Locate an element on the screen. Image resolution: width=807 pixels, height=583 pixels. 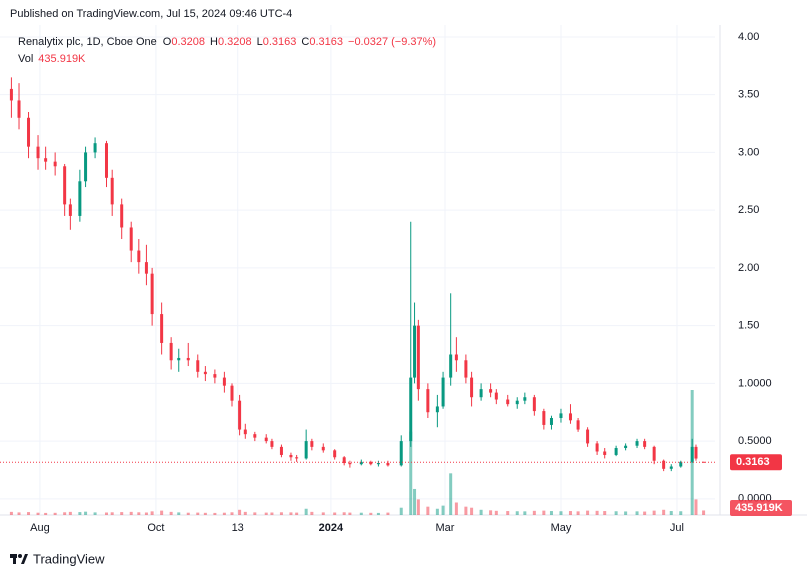
last-price-label: 0.3163 is located at coordinates (753, 462).